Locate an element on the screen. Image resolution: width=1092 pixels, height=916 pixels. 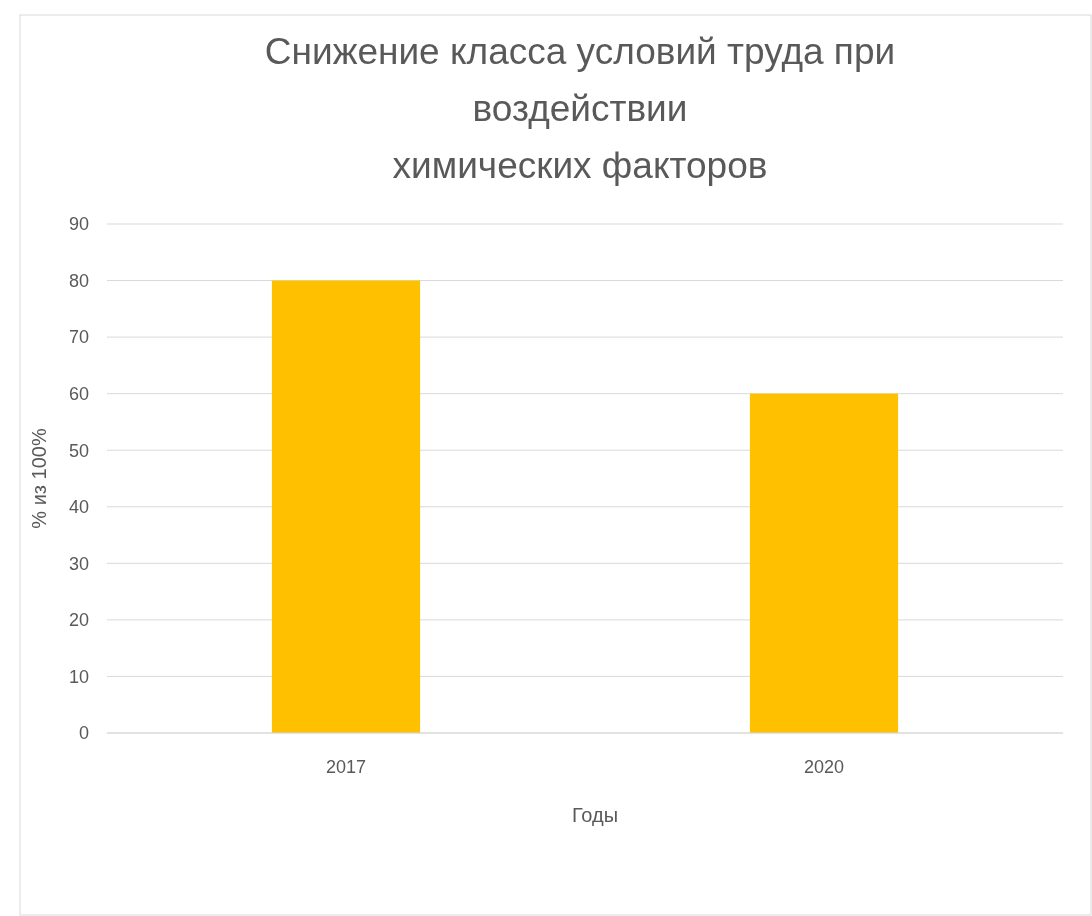
y-axis-title: % из 100% is located at coordinates (39, 478).